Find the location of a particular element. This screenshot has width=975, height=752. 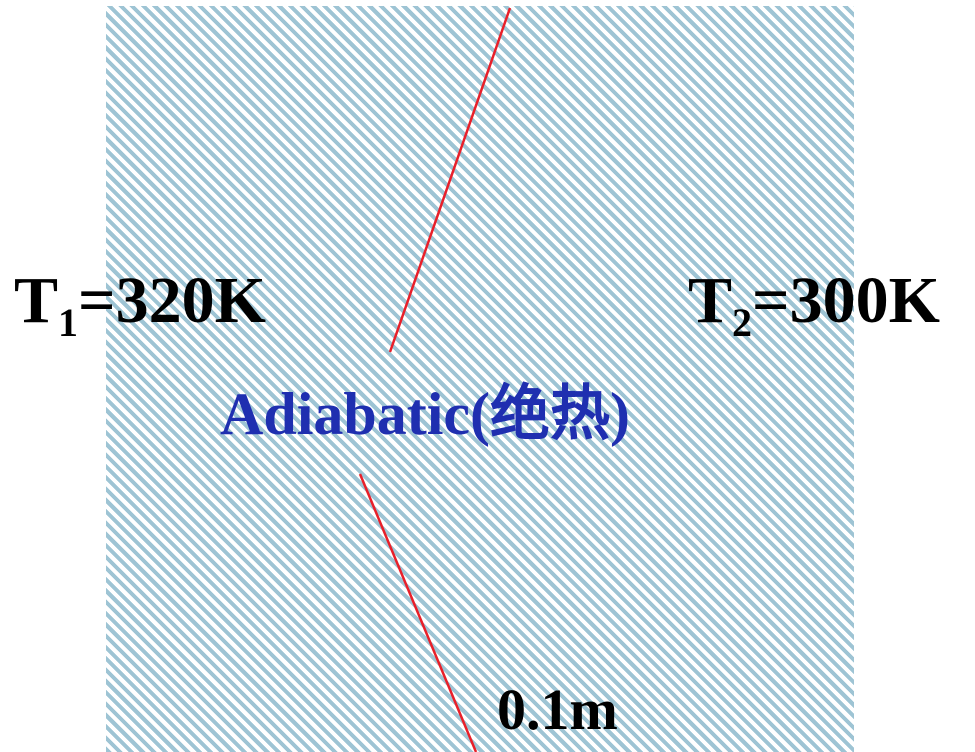

right-temperature-subscript: 2 is located at coordinates (742, 322).